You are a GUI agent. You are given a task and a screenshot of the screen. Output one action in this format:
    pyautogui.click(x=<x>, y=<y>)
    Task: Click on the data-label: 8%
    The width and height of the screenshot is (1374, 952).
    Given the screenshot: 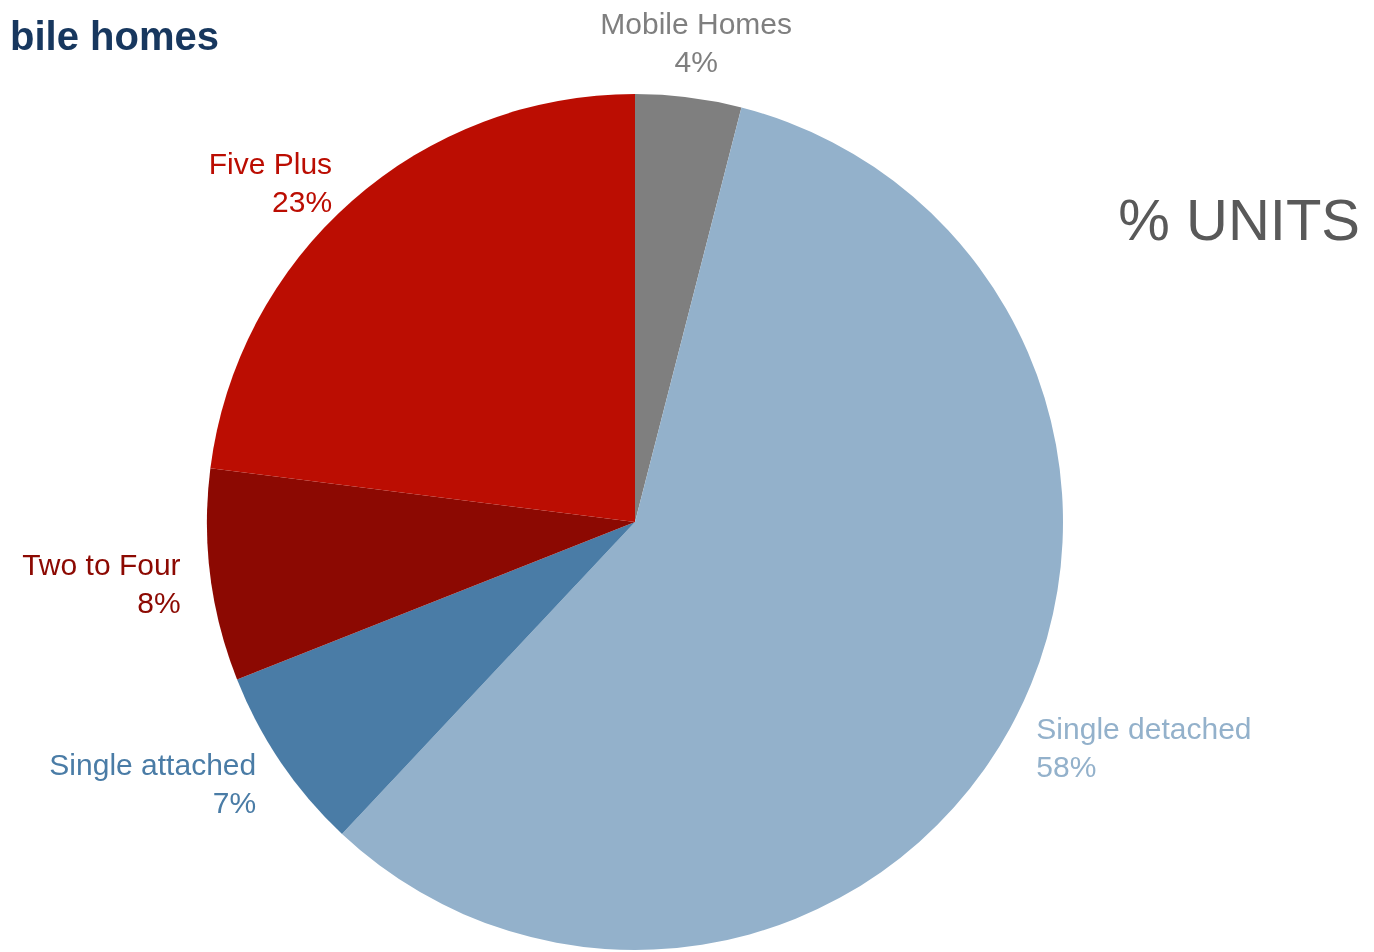 What is the action you would take?
    pyautogui.click(x=159, y=603)
    